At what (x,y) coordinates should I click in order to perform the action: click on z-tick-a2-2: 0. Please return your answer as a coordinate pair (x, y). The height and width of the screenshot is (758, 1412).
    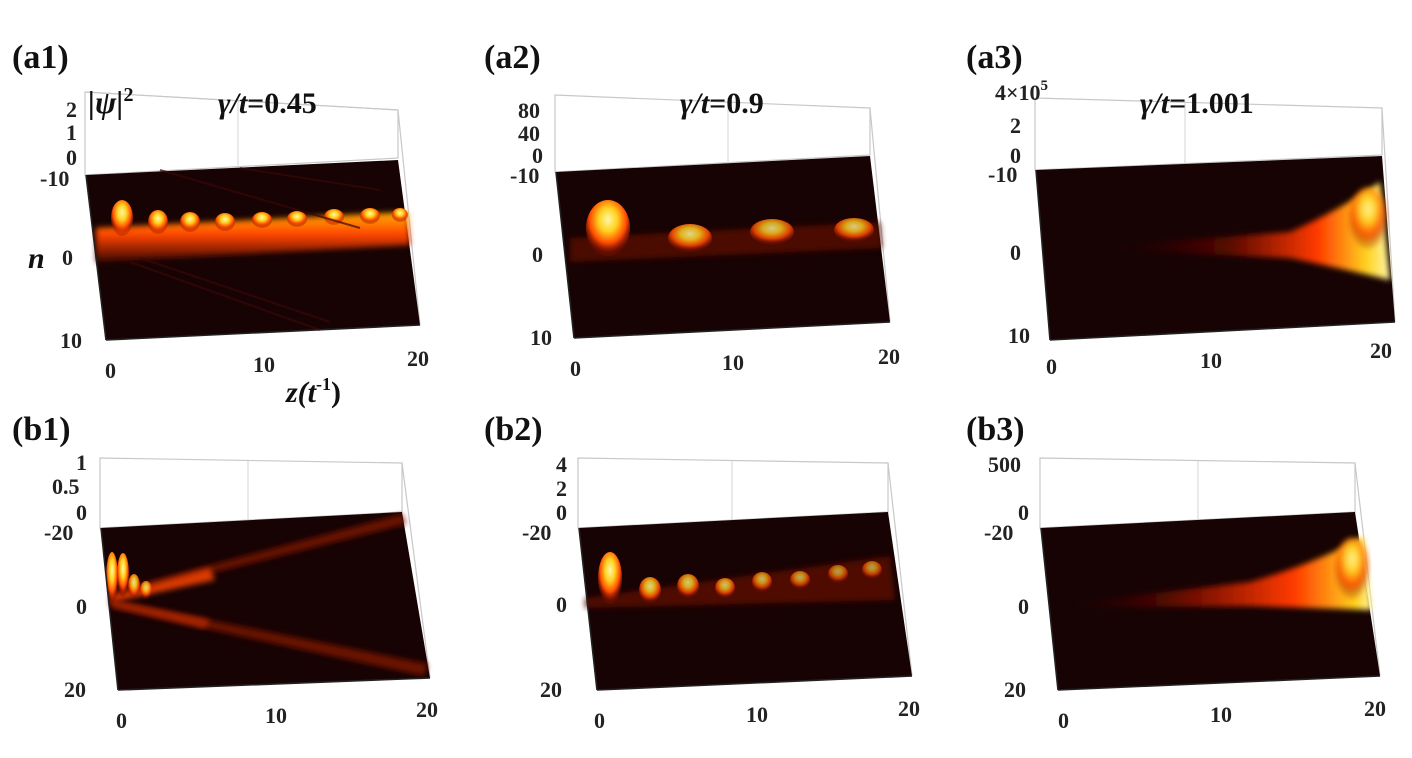
    Looking at the image, I should click on (537, 155).